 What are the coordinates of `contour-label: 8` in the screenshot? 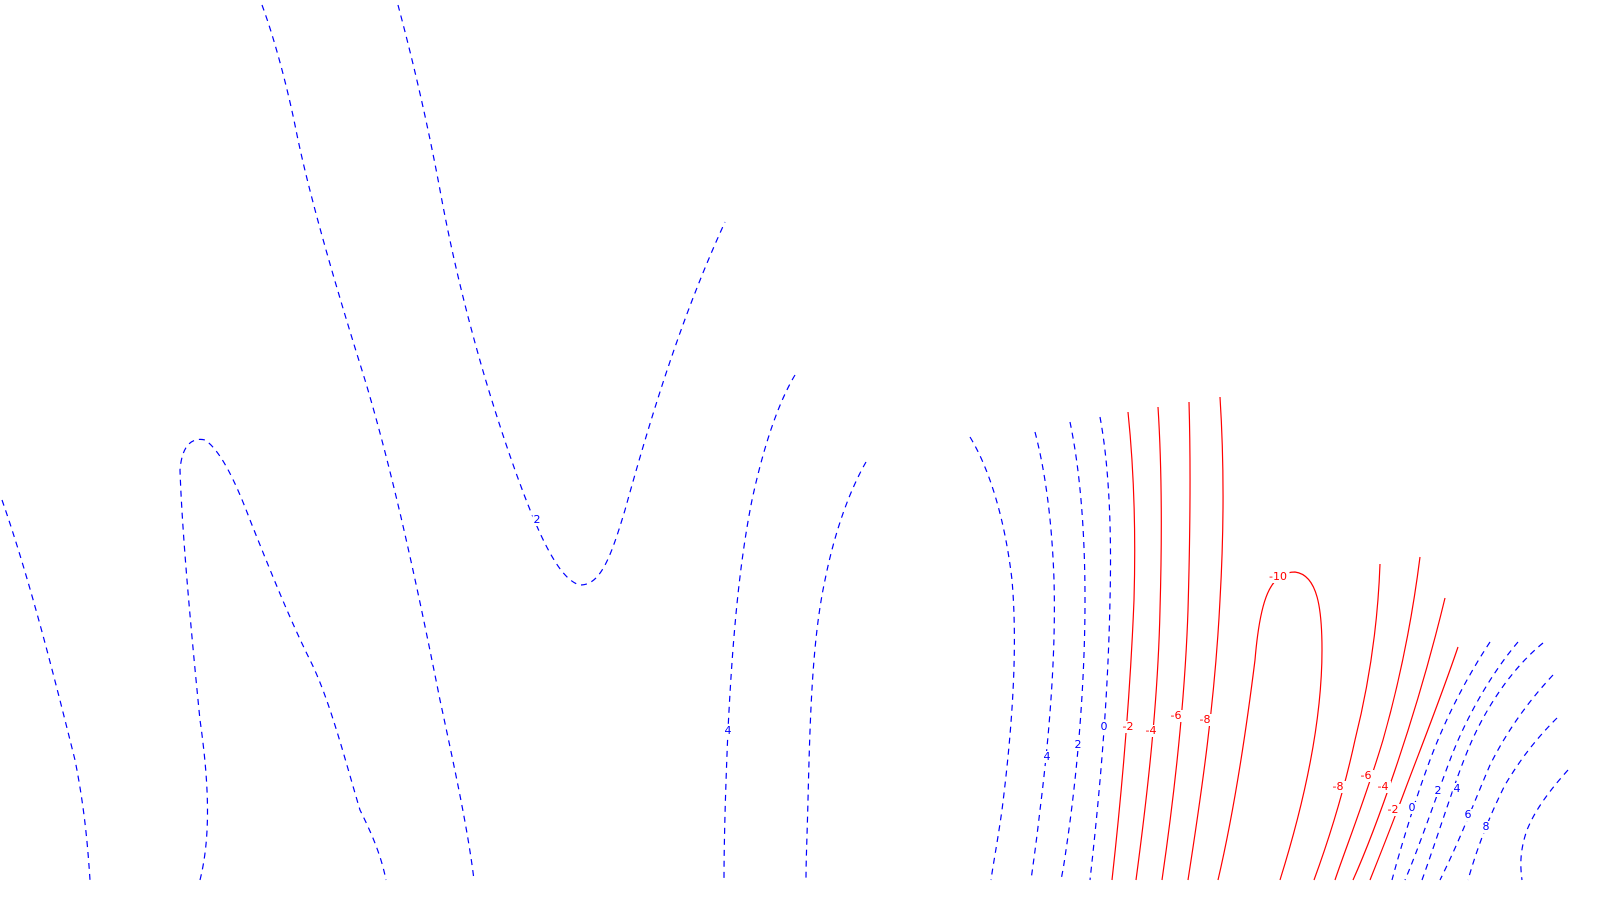 It's located at (1486, 826).